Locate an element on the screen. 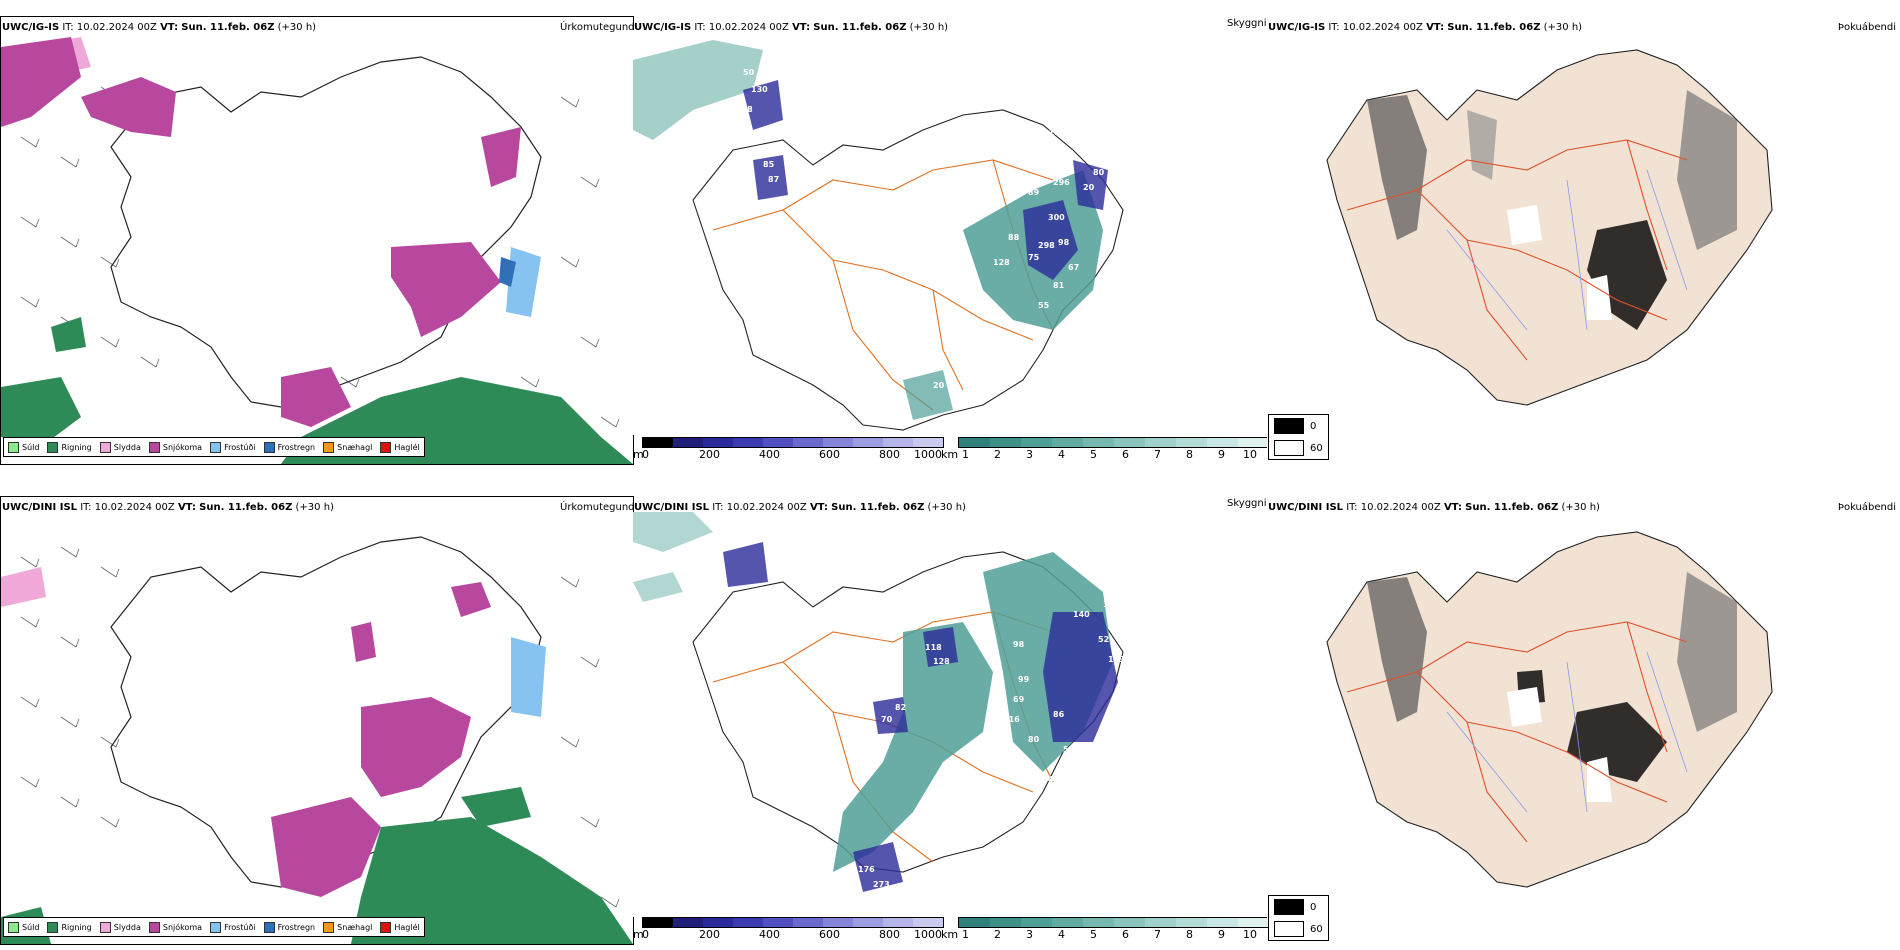 This screenshot has height=950, width=1900. svg-text: 98 is located at coordinates (1064, 242).